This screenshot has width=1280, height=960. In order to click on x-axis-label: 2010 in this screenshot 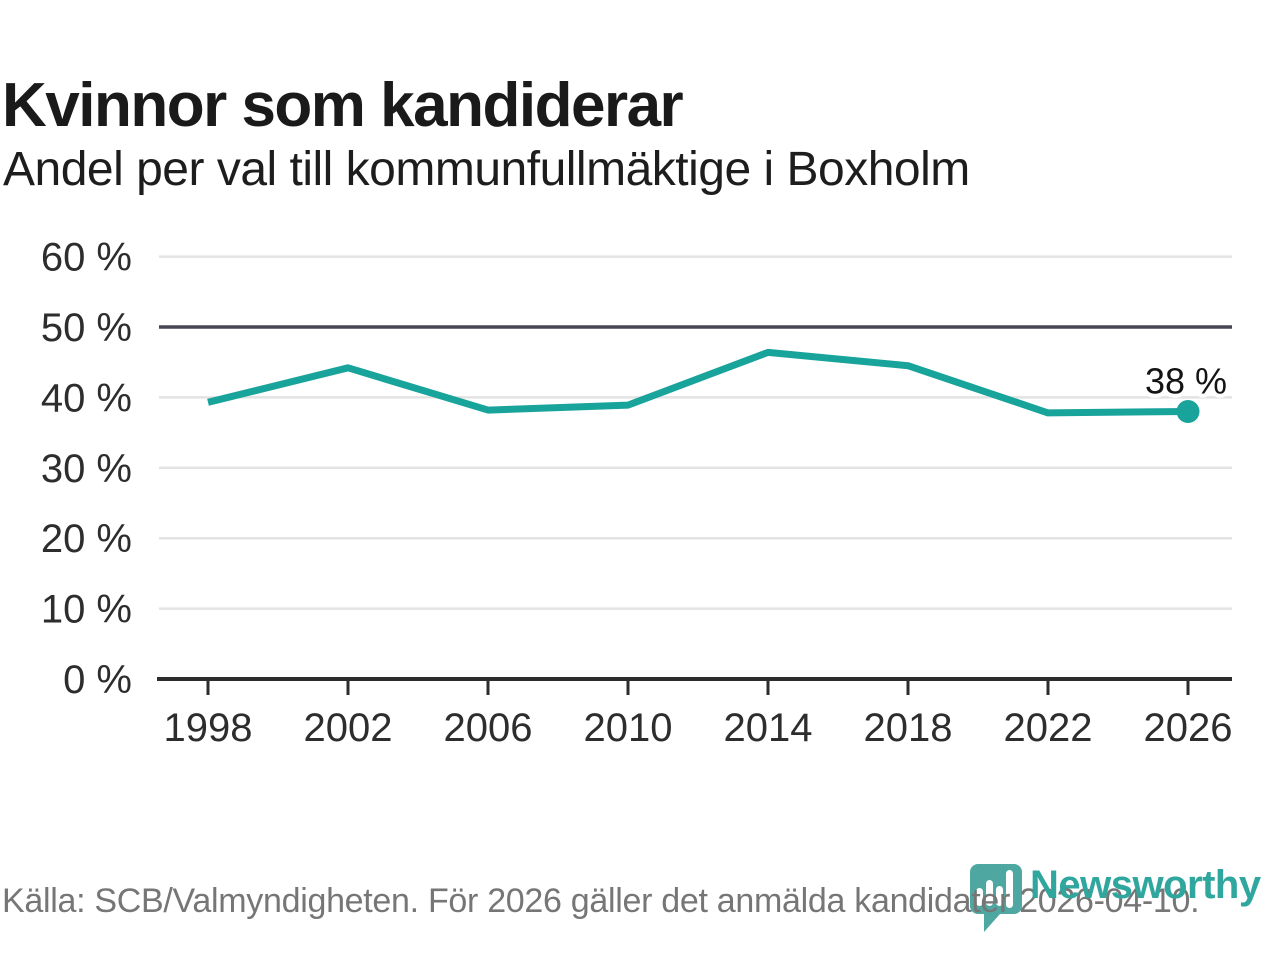, I will do `click(628, 728)`.